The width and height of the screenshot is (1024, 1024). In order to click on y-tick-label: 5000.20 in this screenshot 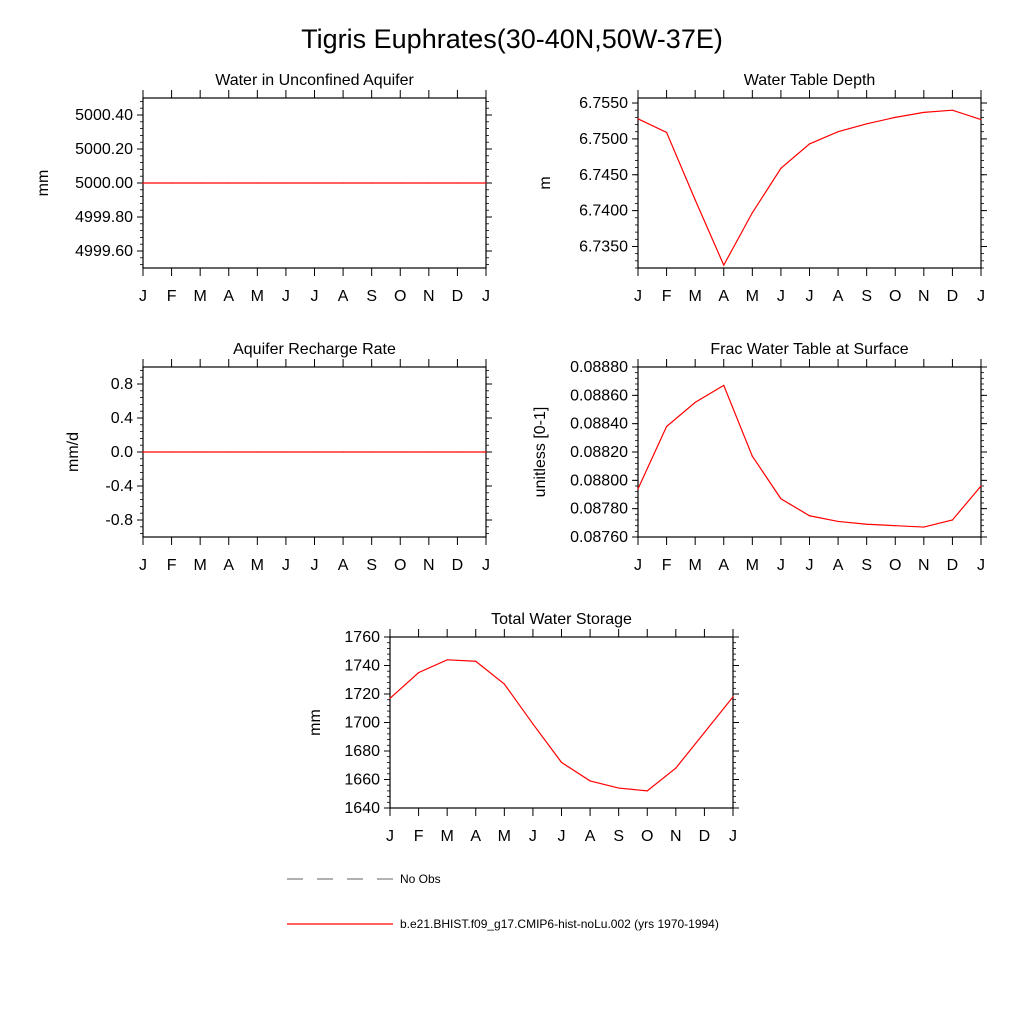, I will do `click(104, 149)`.